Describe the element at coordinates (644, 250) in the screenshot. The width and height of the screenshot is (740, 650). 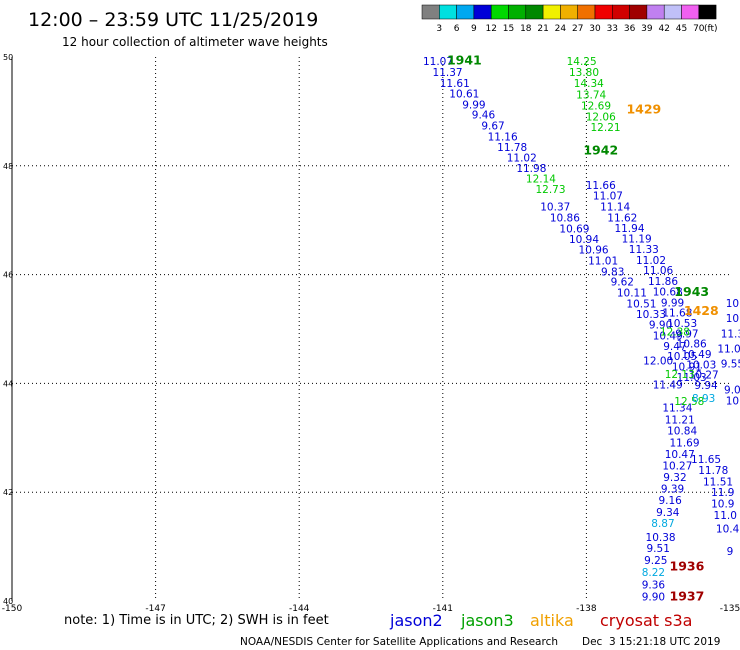
I see `wave-height-label-jason2: 11.33` at that location.